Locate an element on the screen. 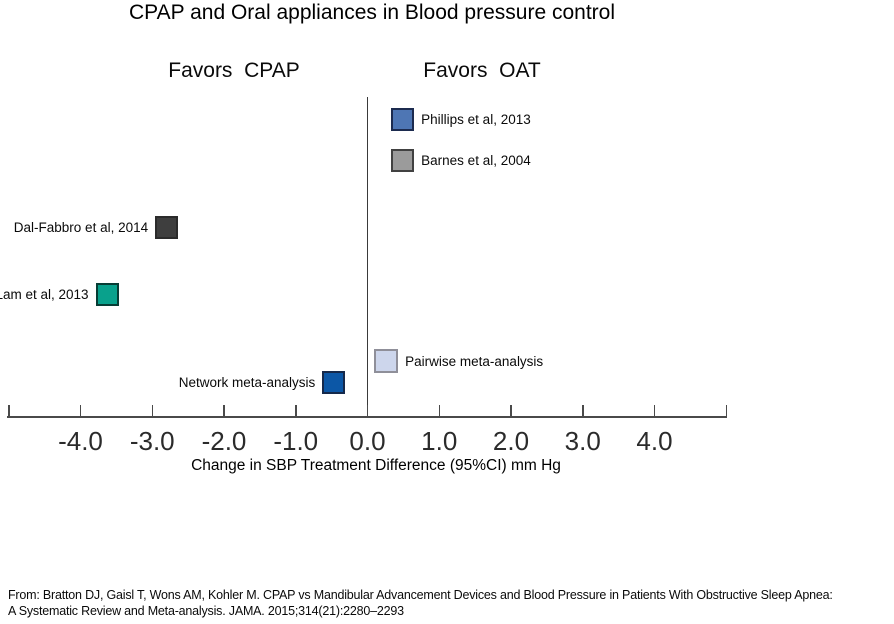 The width and height of the screenshot is (894, 624). x-axis-tick-label: -1.0 is located at coordinates (296, 441).